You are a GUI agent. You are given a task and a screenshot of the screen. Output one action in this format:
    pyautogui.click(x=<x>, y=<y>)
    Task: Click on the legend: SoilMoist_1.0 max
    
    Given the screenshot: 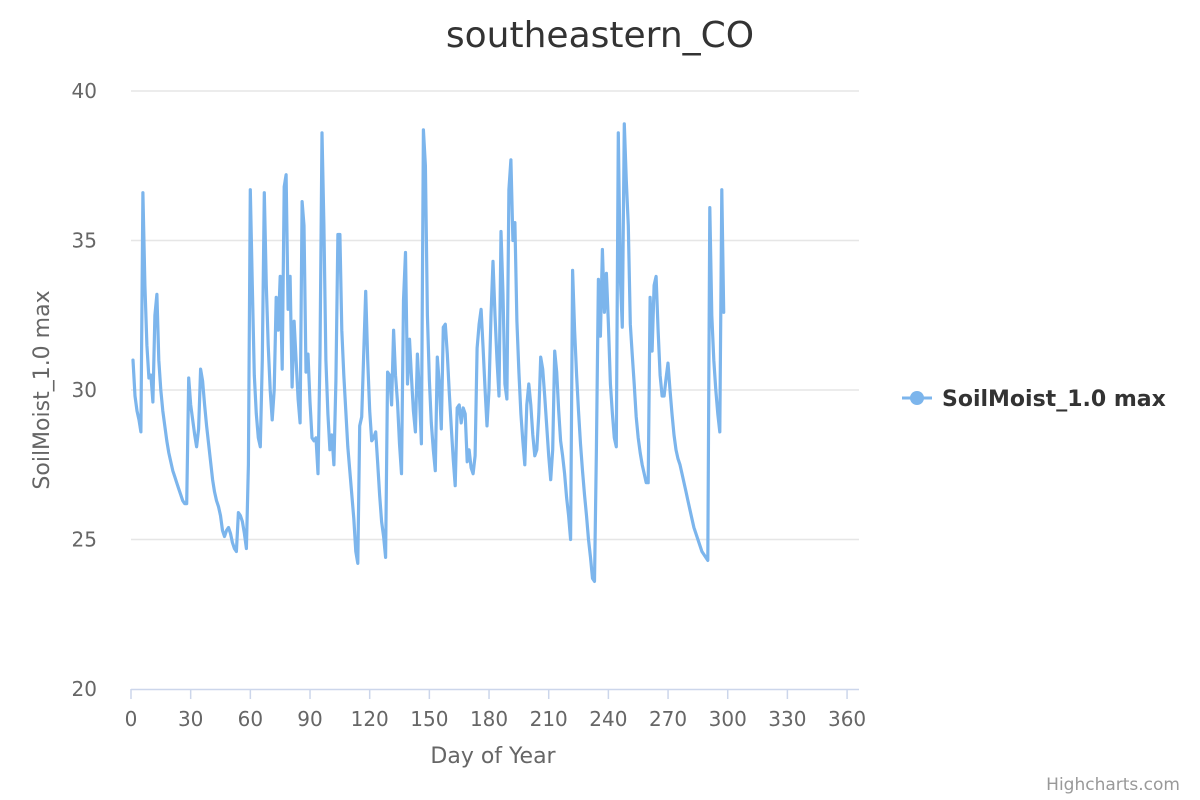 What is the action you would take?
    pyautogui.click(x=1034, y=399)
    